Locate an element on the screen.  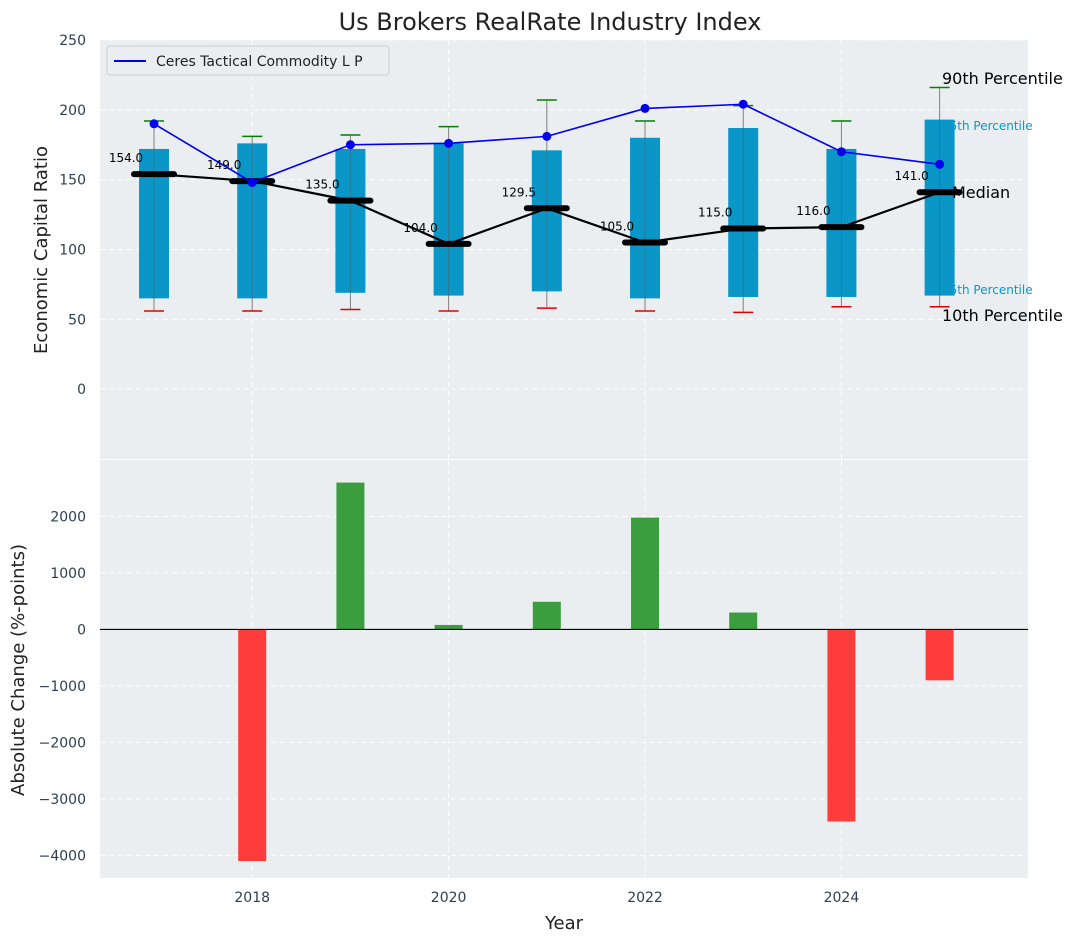
median-value-label: 104.0 is located at coordinates (420, 228).